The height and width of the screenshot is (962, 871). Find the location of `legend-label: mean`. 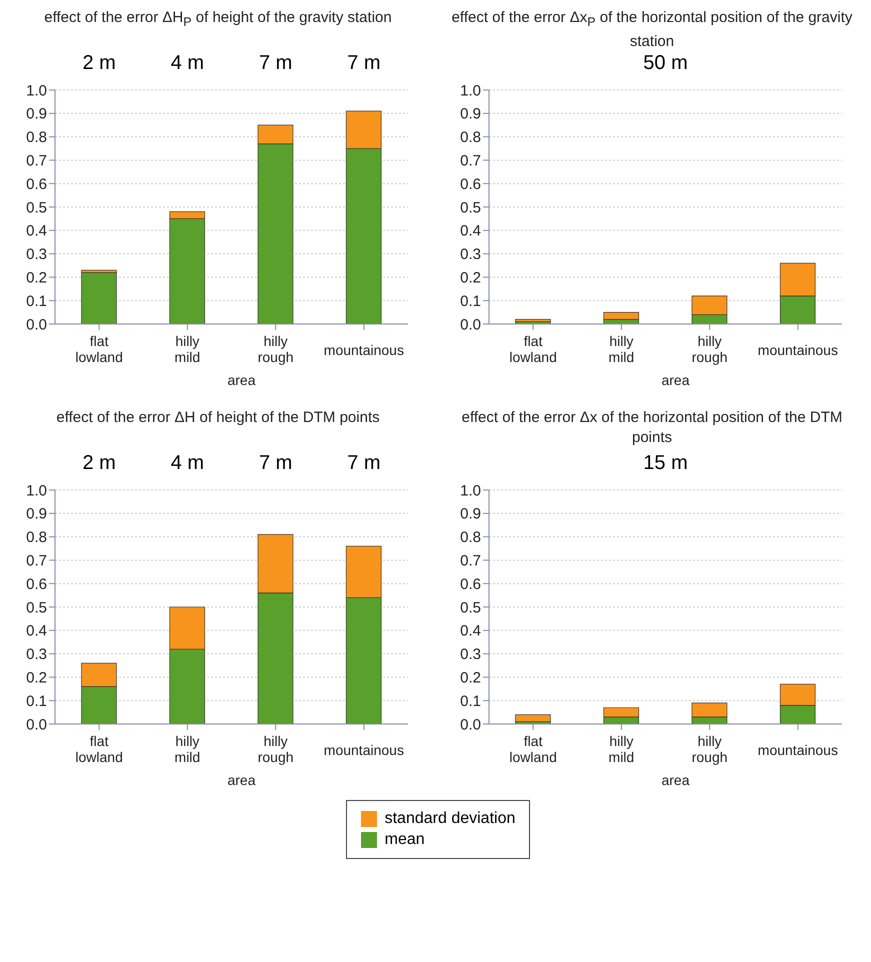

legend-label: mean is located at coordinates (404, 840).